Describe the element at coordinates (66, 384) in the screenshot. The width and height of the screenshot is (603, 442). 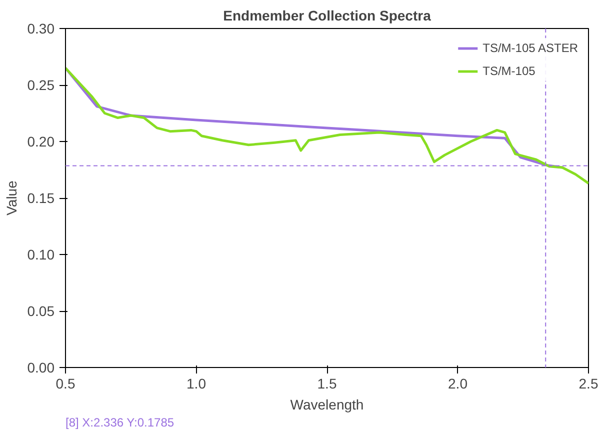
I see `x-tick-label: 0.5` at that location.